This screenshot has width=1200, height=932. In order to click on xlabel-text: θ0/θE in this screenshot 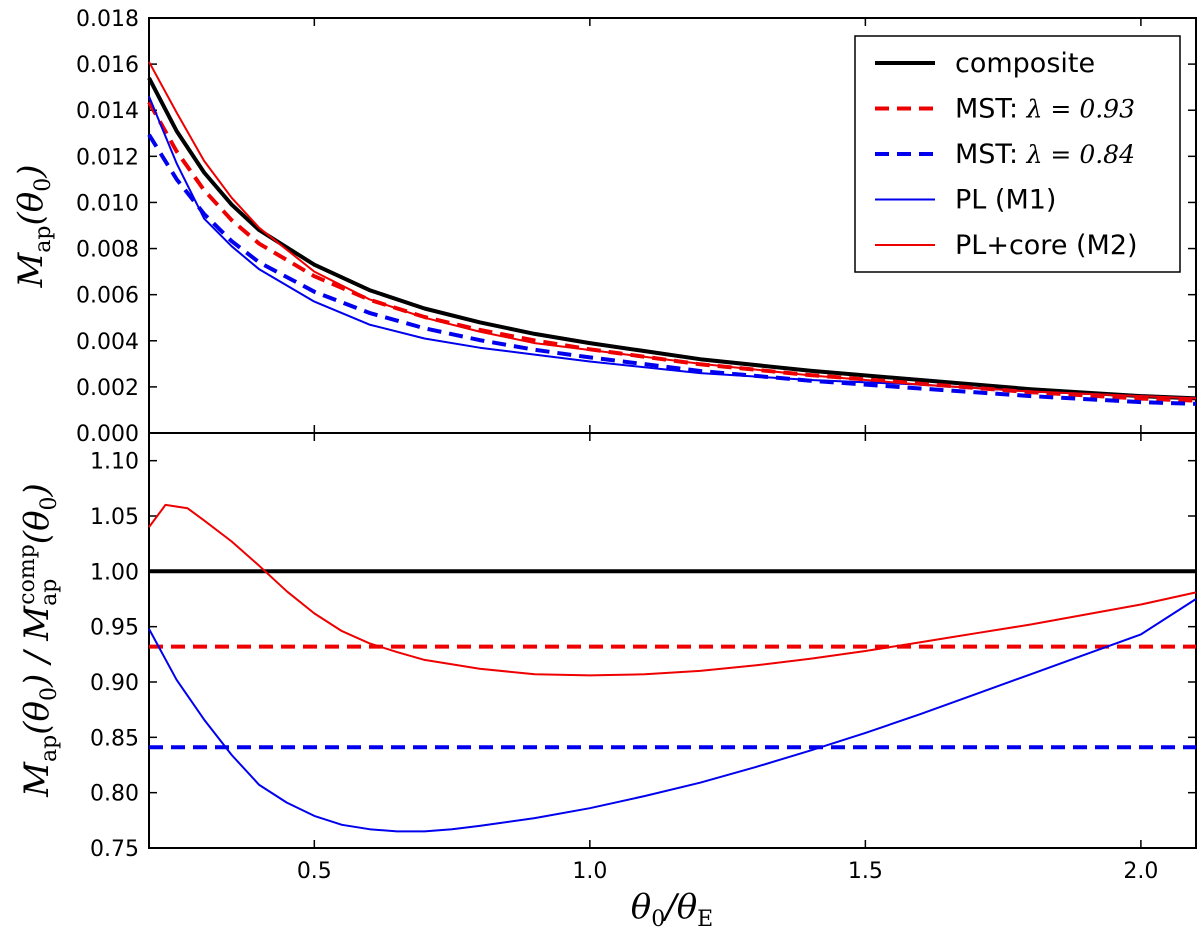, I will do `click(672, 909)`.